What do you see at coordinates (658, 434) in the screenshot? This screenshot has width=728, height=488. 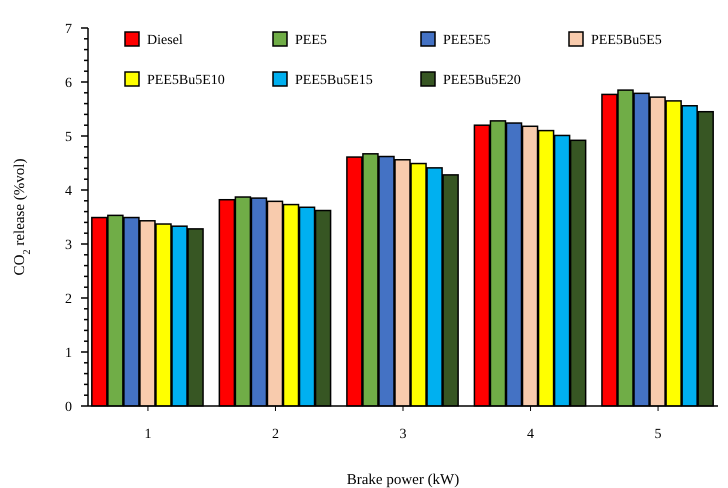 I see `x-tick-label: 5` at bounding box center [658, 434].